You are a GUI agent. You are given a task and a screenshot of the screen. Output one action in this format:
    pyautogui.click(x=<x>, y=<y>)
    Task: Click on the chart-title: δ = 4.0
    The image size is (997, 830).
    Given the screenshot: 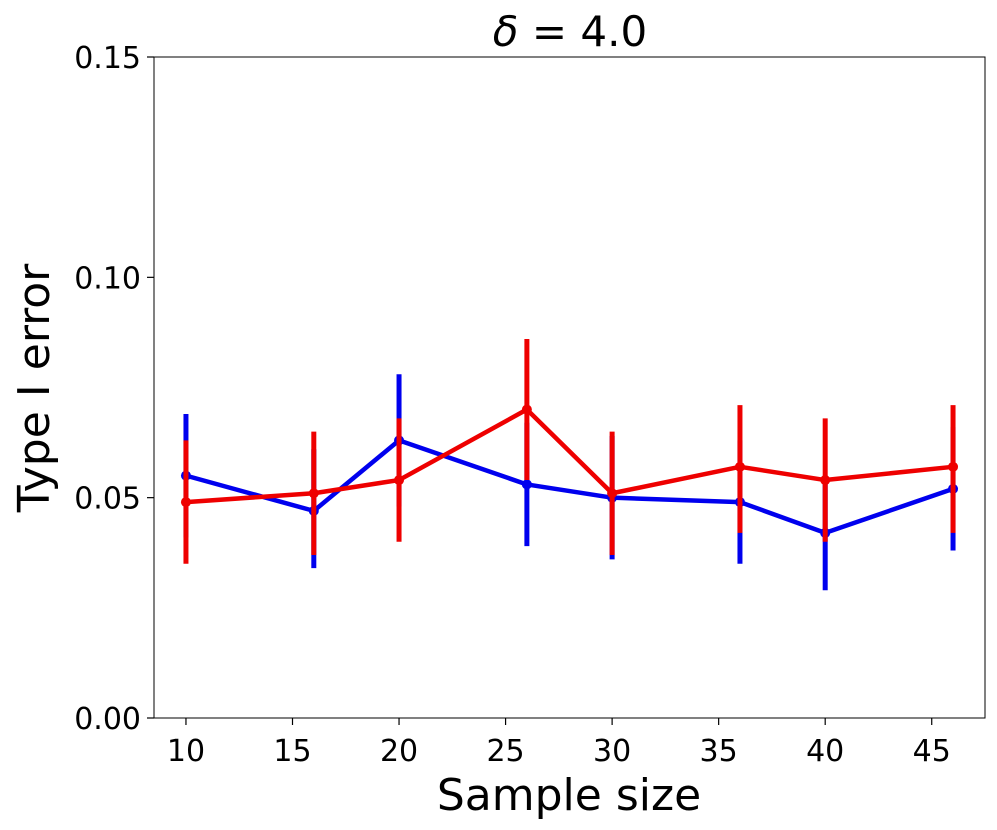 What is the action you would take?
    pyautogui.click(x=570, y=31)
    